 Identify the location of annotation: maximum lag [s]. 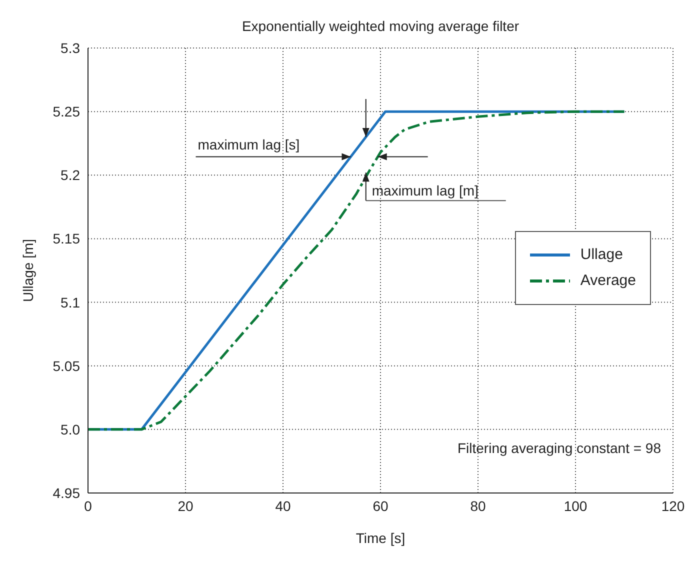
(249, 144).